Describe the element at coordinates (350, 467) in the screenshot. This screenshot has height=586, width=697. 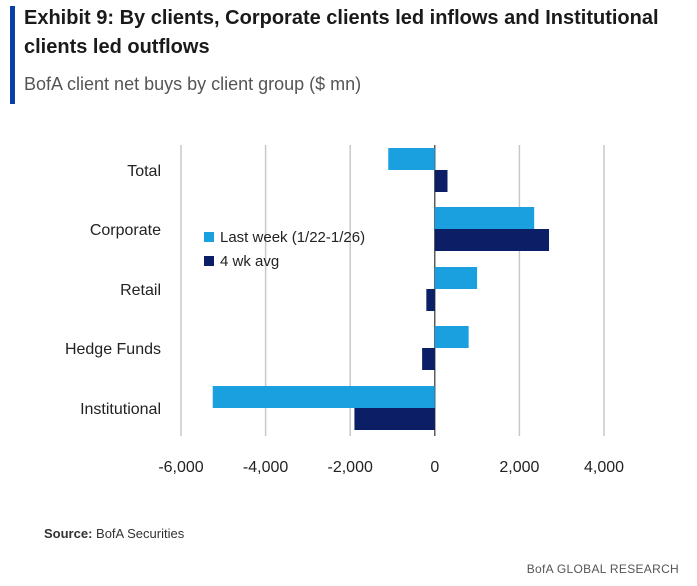
I see `x-tick-label: -2,000` at that location.